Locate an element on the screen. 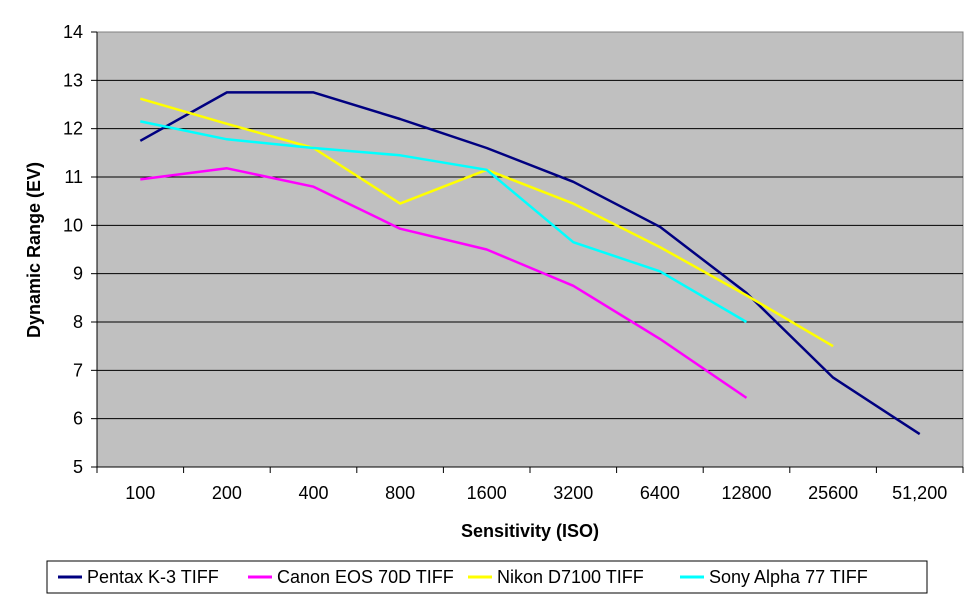 The height and width of the screenshot is (600, 977). y-tick-label: 7 is located at coordinates (78, 370).